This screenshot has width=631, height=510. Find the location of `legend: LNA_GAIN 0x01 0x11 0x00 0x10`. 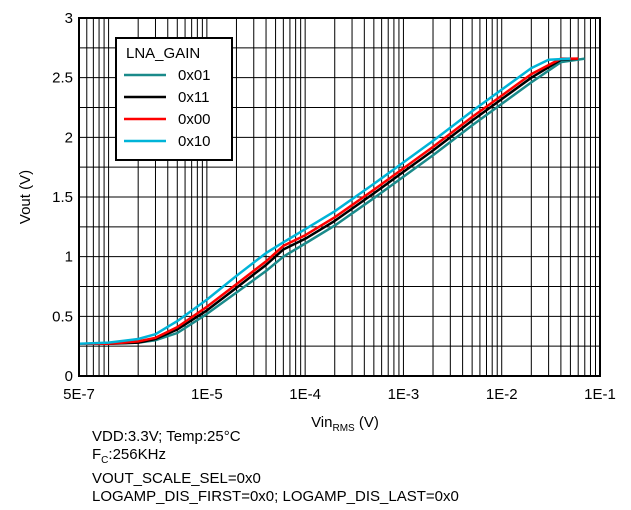

legend: LNA_GAIN 0x01 0x11 0x00 0x10 is located at coordinates (174, 99).